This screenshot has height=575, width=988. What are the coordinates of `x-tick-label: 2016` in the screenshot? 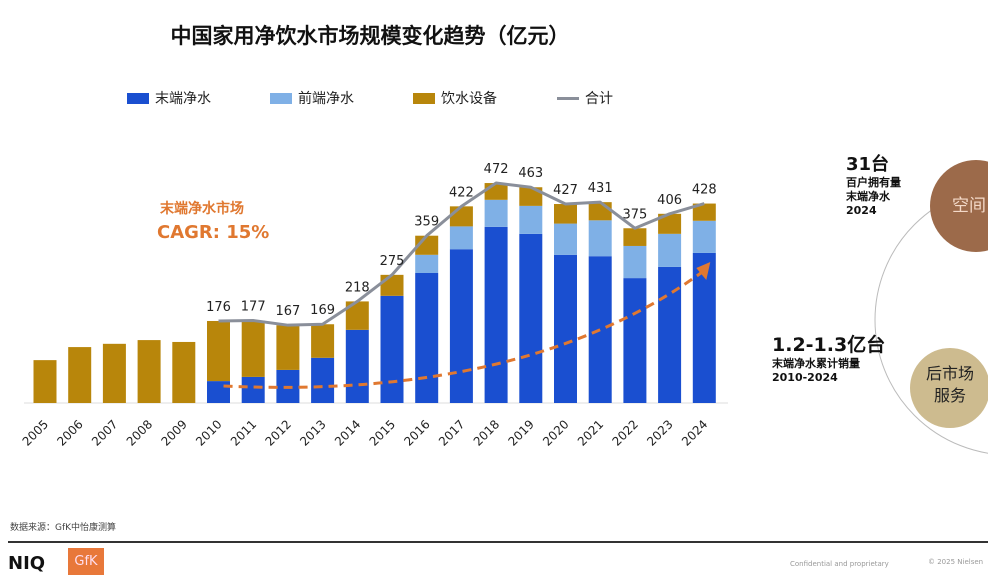 It's located at (416, 432).